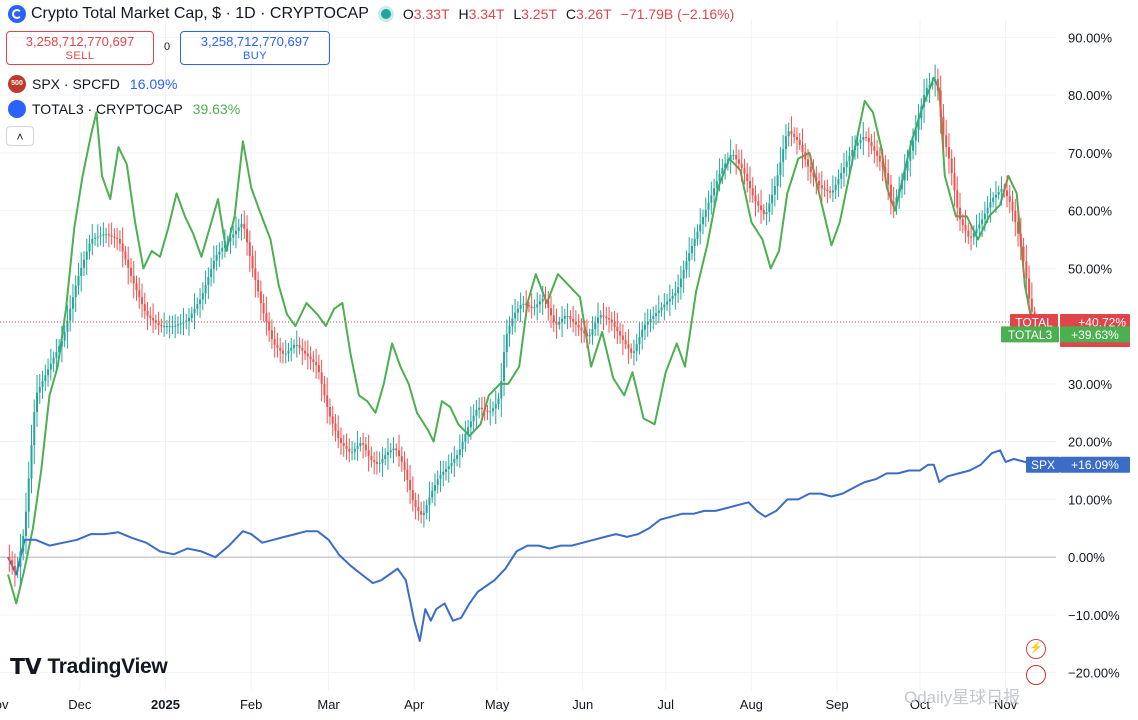 This screenshot has width=1138, height=720. What do you see at coordinates (1090, 37) in the screenshot?
I see `y-tick-label: 90.00%` at bounding box center [1090, 37].